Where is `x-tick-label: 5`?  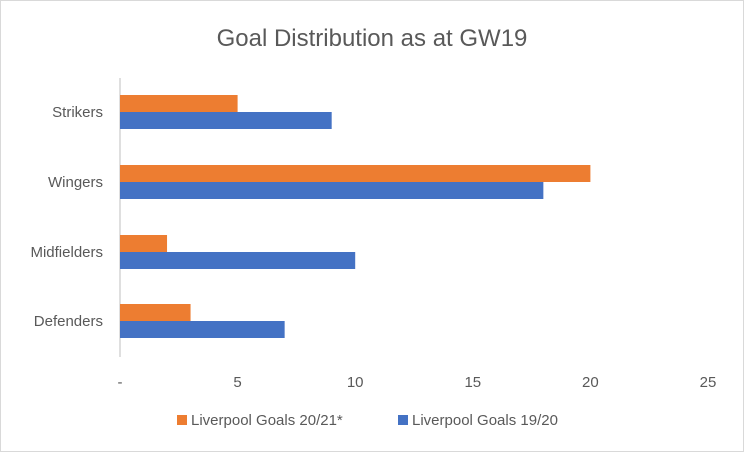
x-tick-label: 5 is located at coordinates (237, 382).